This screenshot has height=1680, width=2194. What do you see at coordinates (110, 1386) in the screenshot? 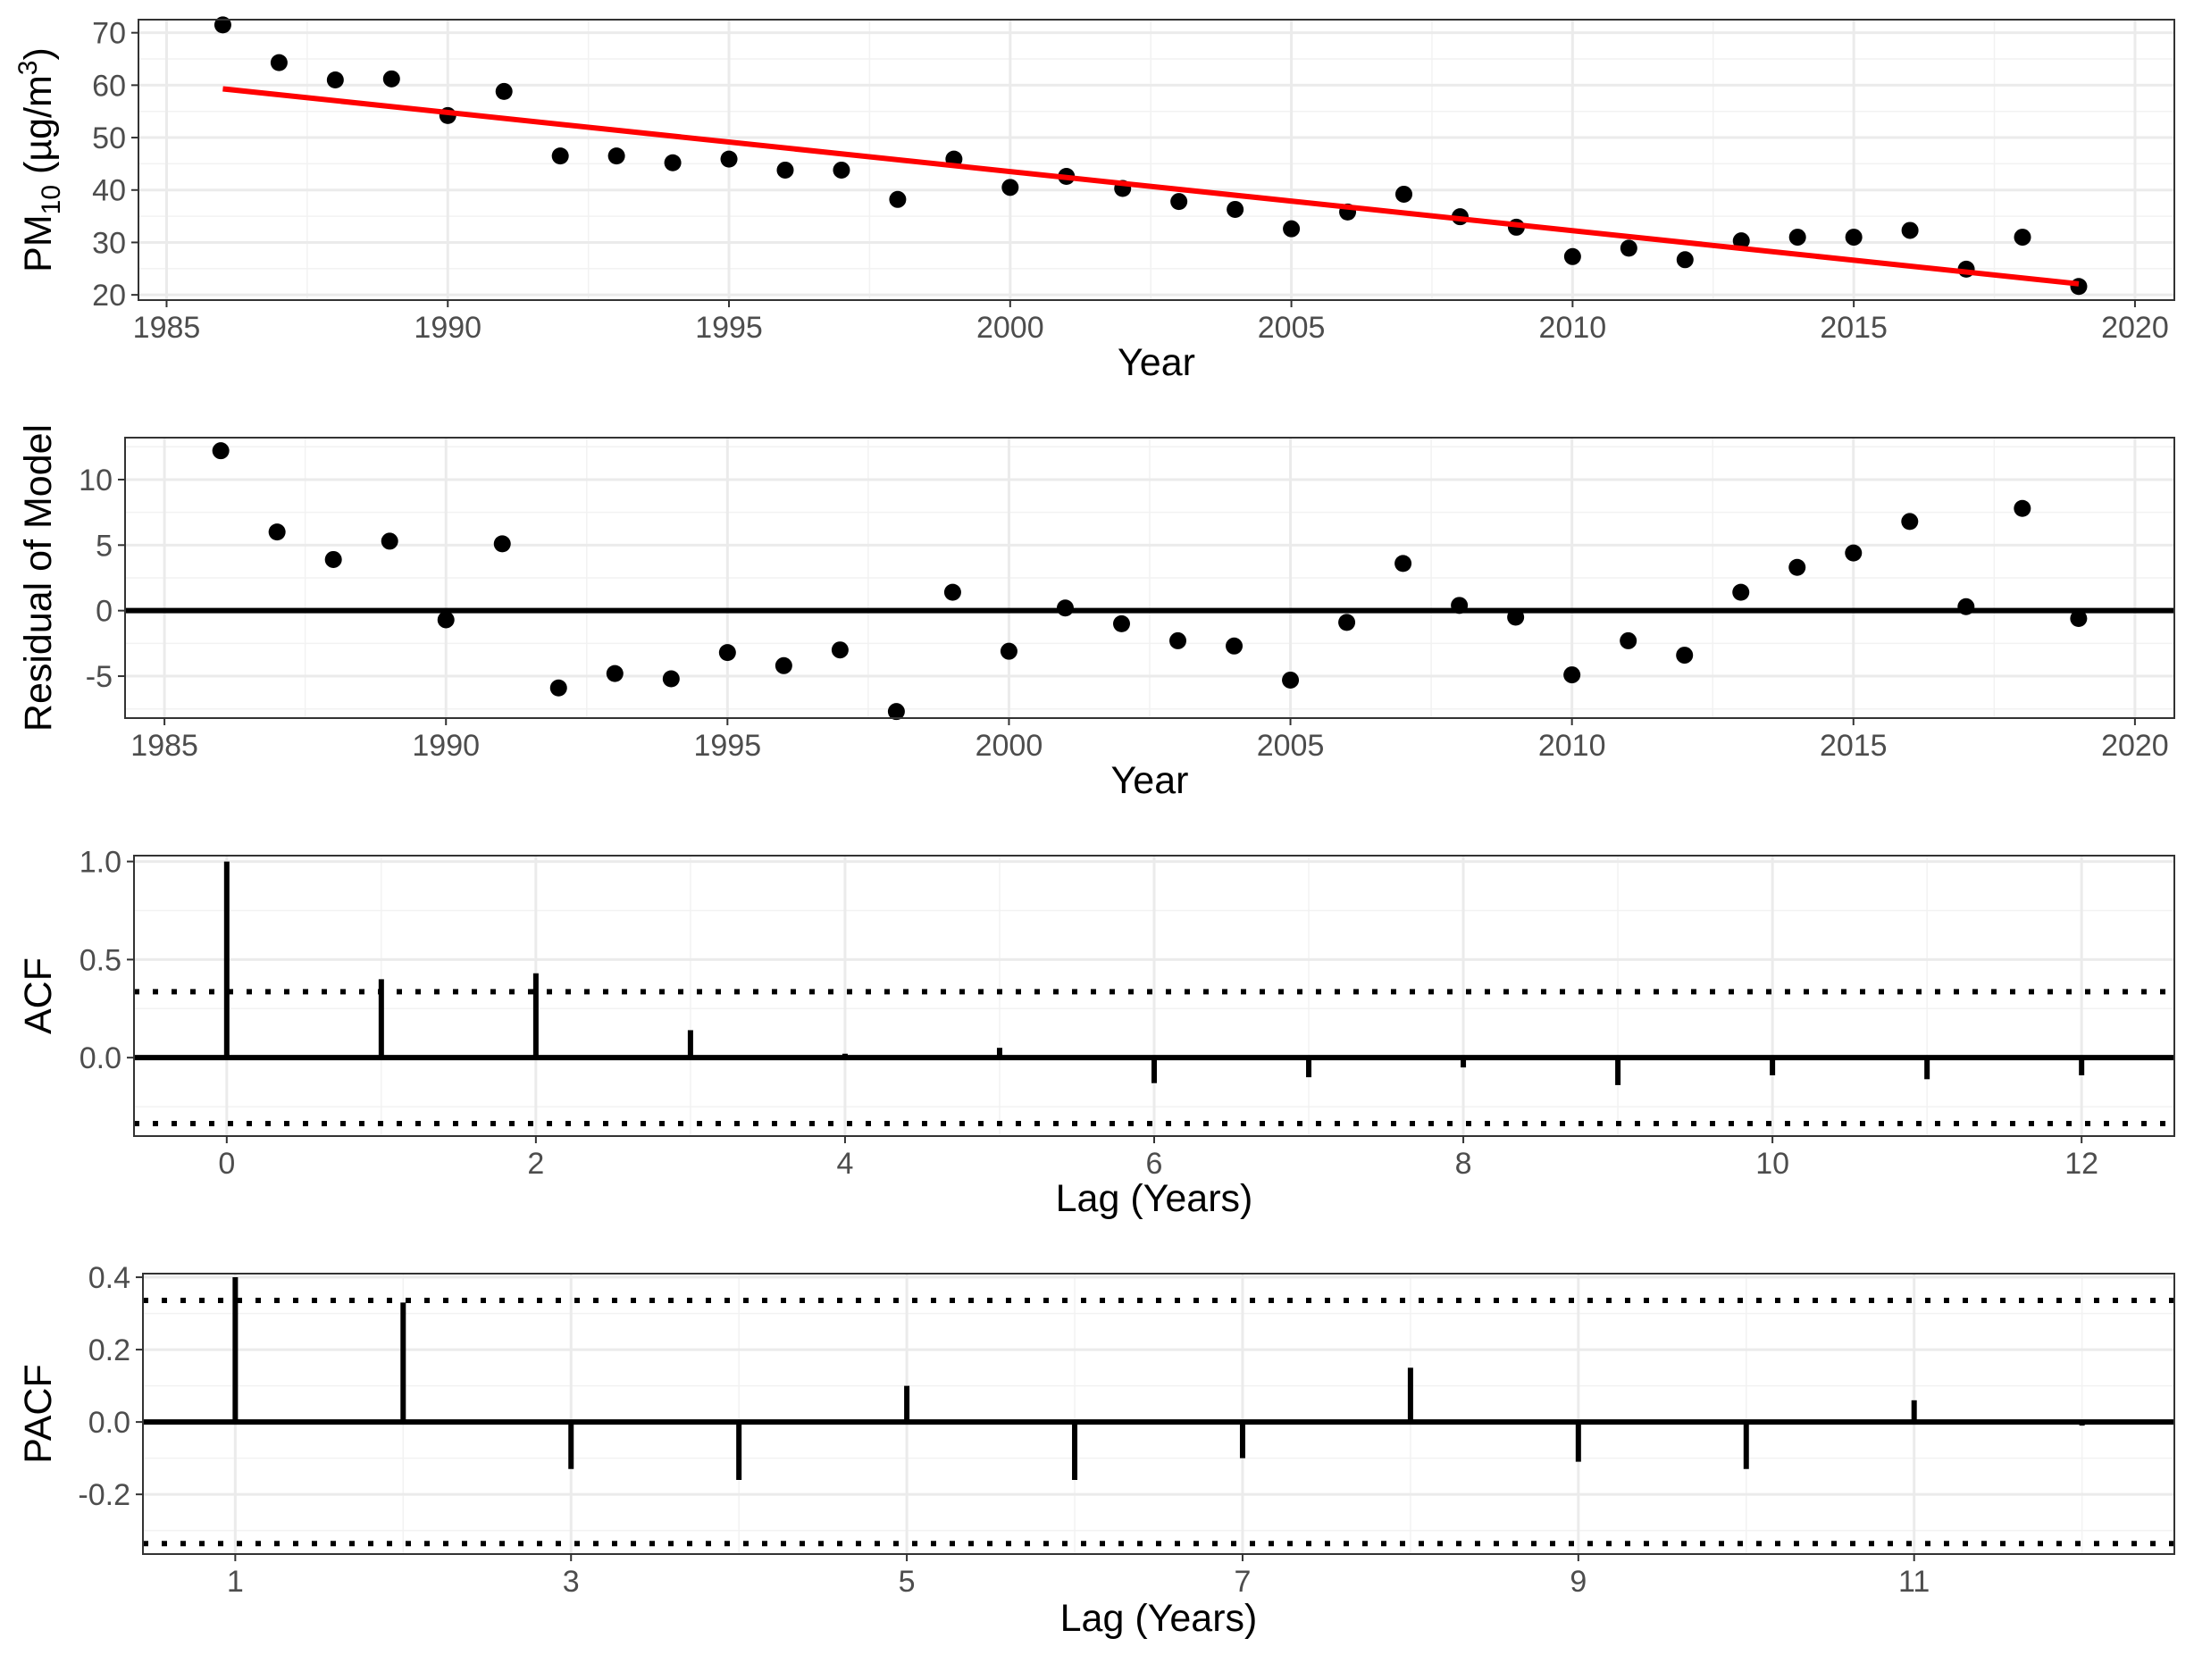
I see `y-axis: -0.2 0.0 0.2 0.4` at bounding box center [110, 1386].